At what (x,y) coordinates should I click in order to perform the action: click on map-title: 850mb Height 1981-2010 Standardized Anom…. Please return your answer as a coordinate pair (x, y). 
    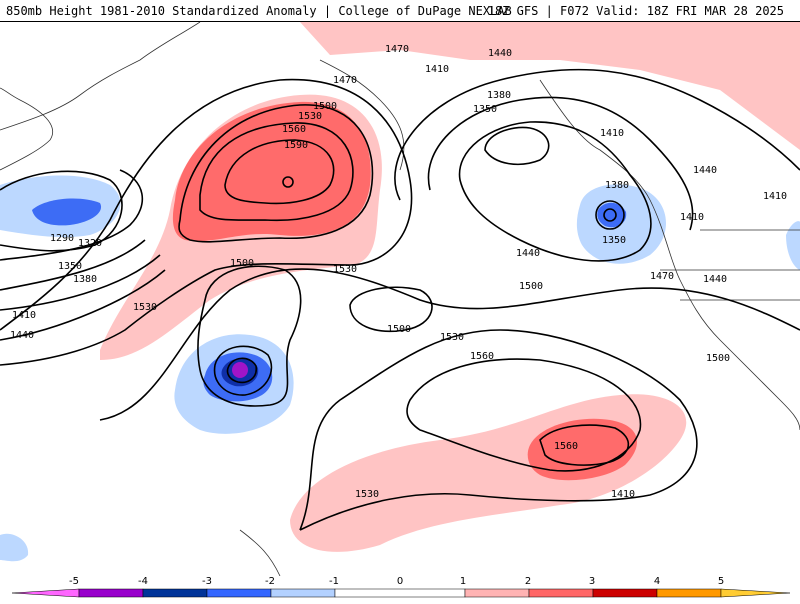
    Looking at the image, I should click on (259, 11).